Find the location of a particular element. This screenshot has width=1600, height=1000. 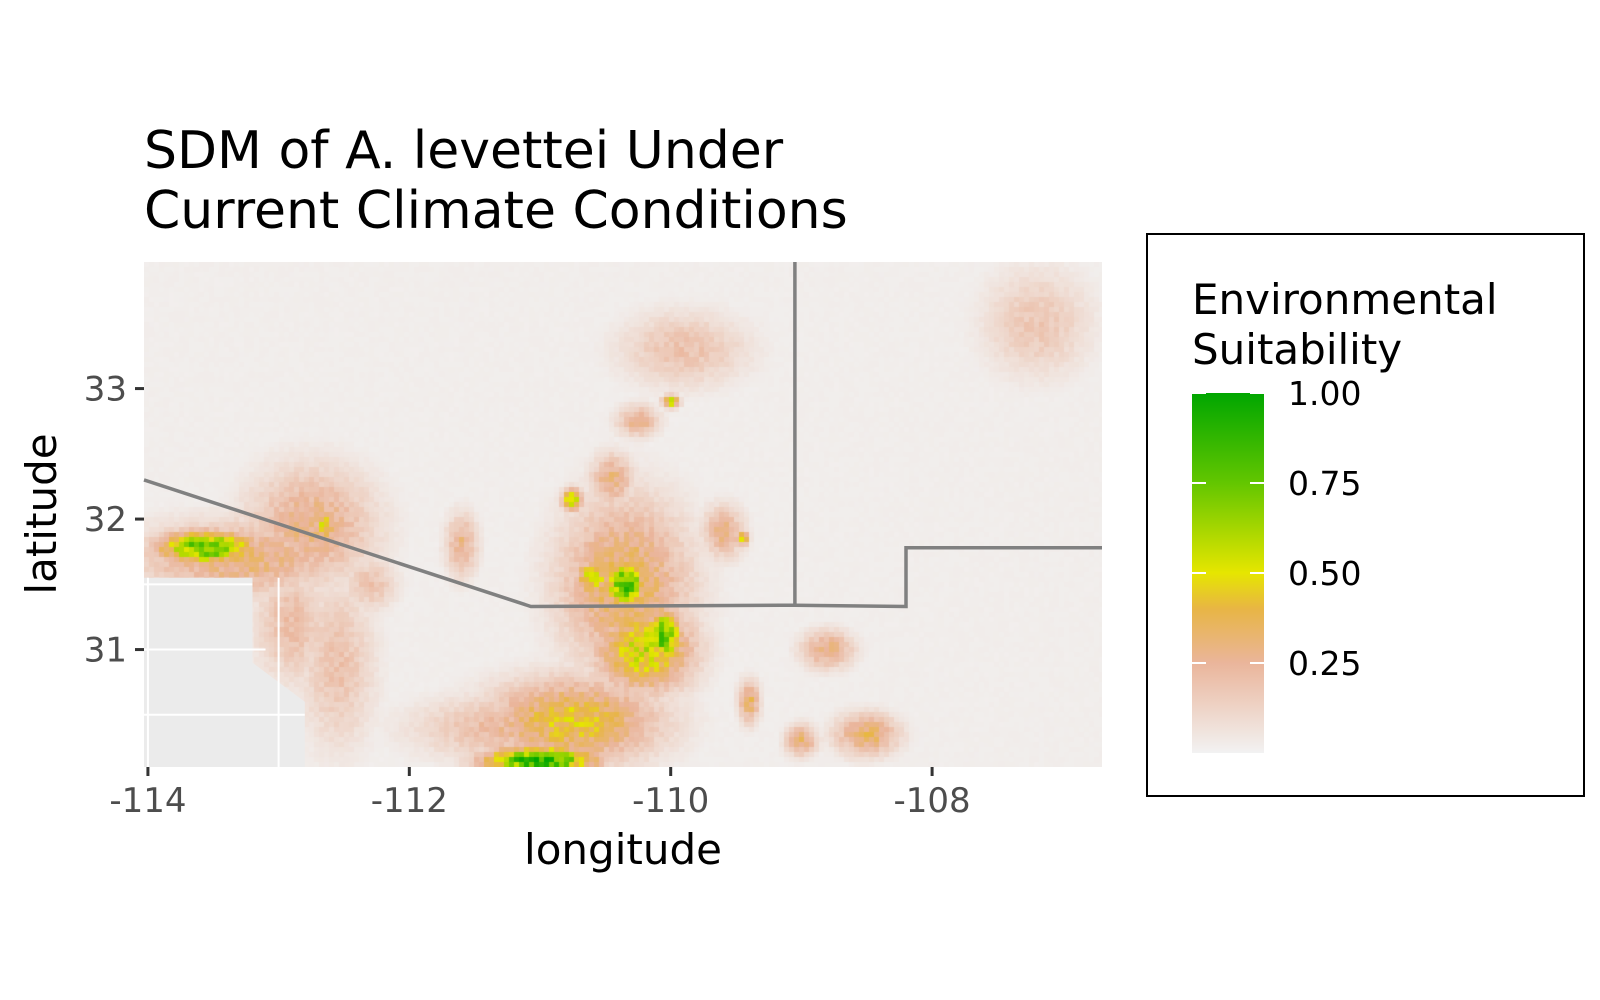

x-axis: -114 -112 -110 -108 is located at coordinates (540, 794).